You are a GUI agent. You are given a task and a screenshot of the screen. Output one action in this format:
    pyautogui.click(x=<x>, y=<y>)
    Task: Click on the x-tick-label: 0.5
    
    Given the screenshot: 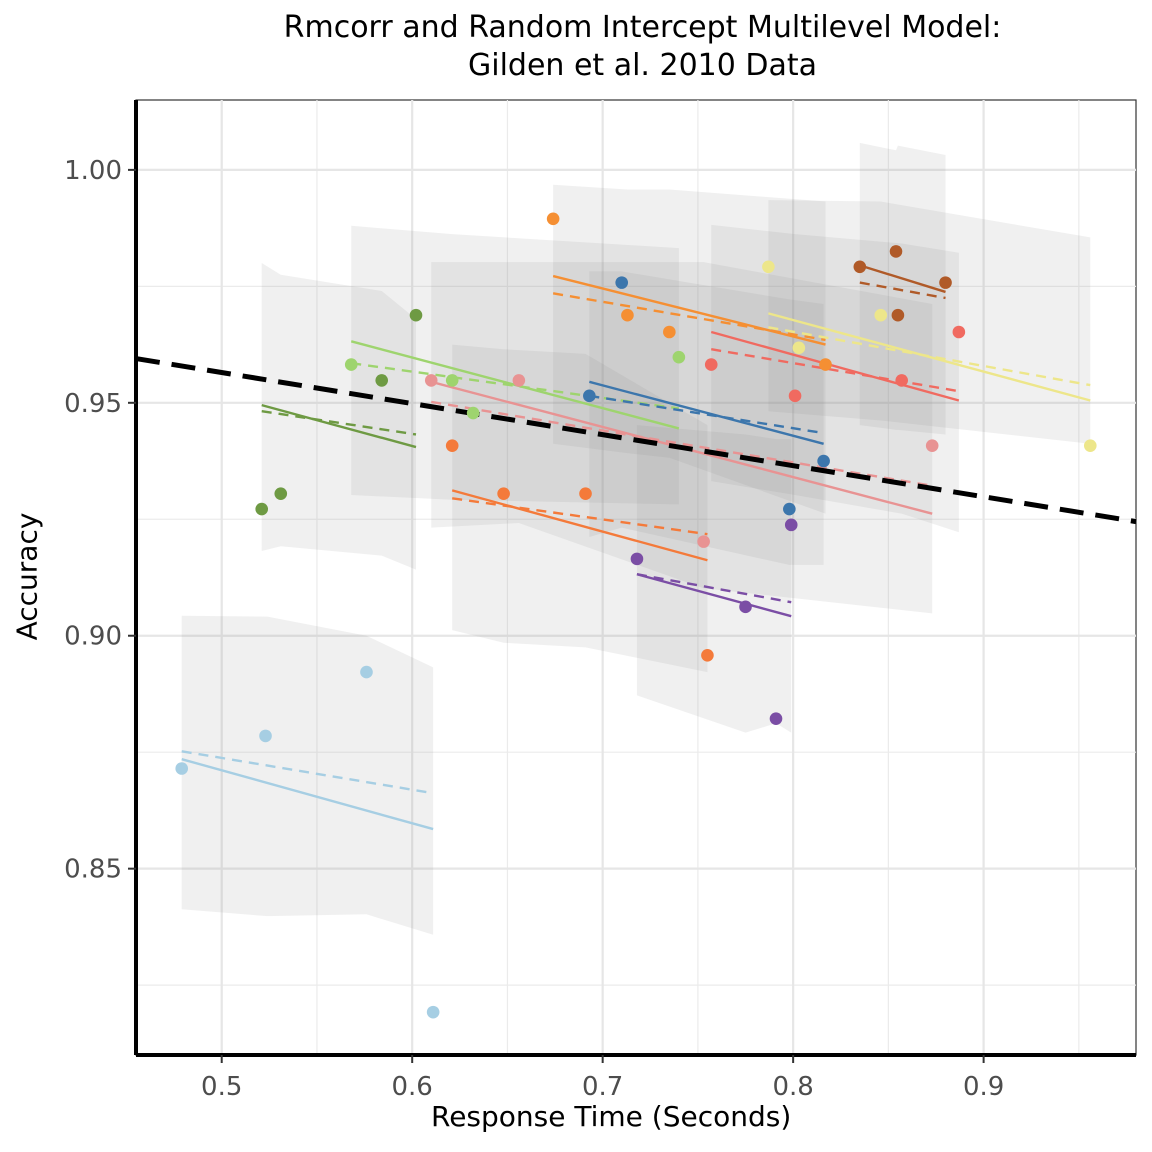 What is the action you would take?
    pyautogui.click(x=221, y=1087)
    